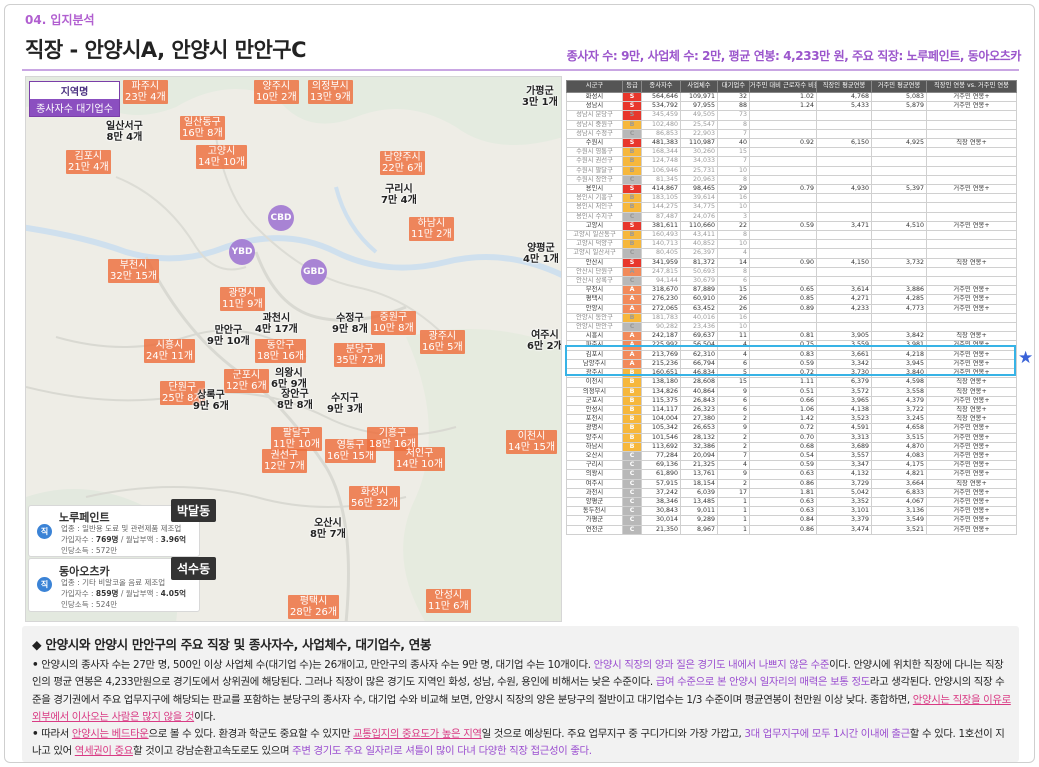  I want to click on table-cell: 21,325, so click(699, 465).